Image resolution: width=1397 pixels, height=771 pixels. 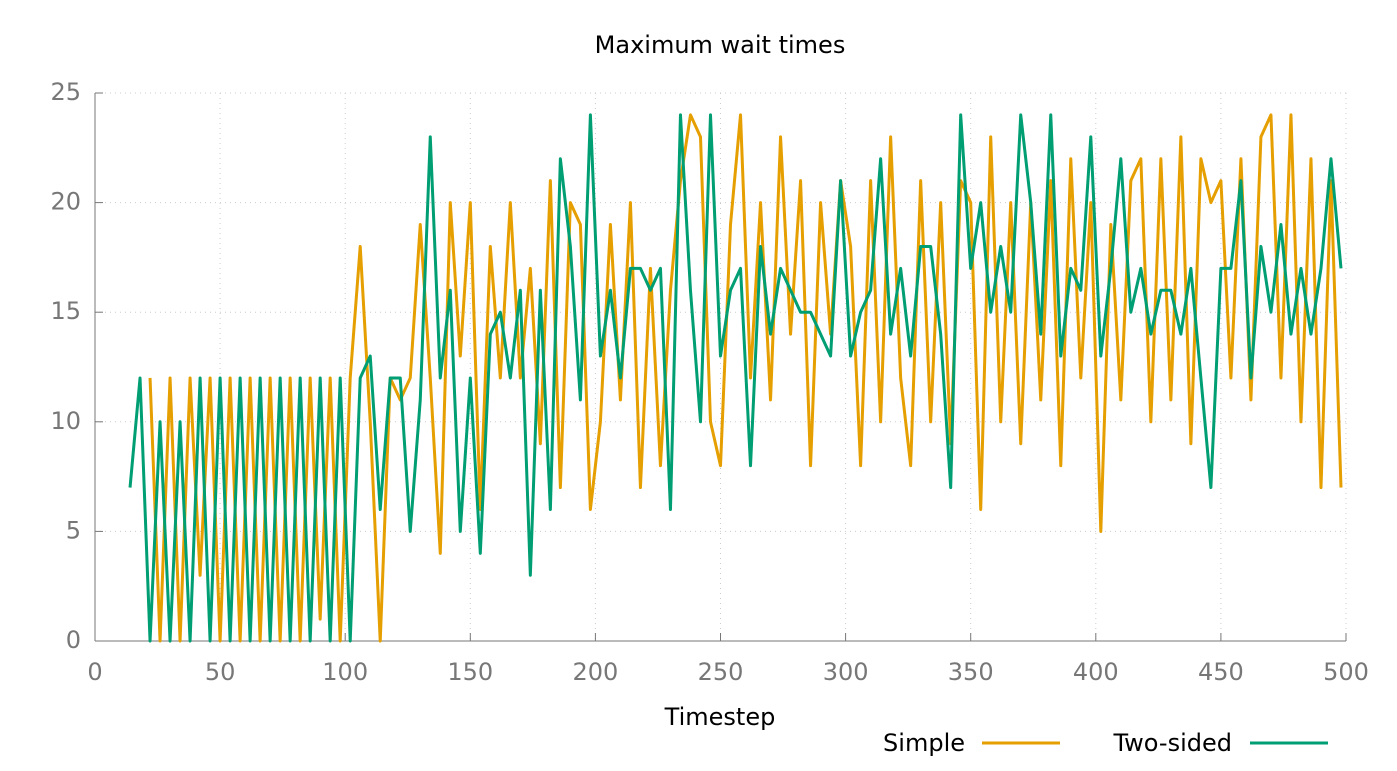 I want to click on x-tick-label: 150, so click(x=470, y=672).